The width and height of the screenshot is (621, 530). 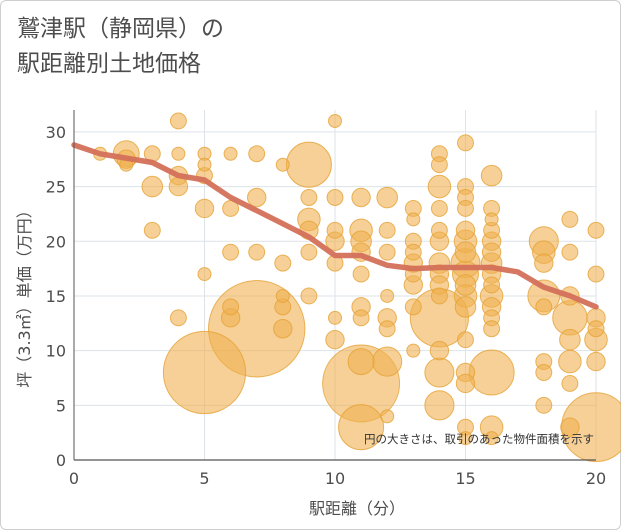 What do you see at coordinates (56, 296) in the screenshot?
I see `y-tick-label: 15` at bounding box center [56, 296].